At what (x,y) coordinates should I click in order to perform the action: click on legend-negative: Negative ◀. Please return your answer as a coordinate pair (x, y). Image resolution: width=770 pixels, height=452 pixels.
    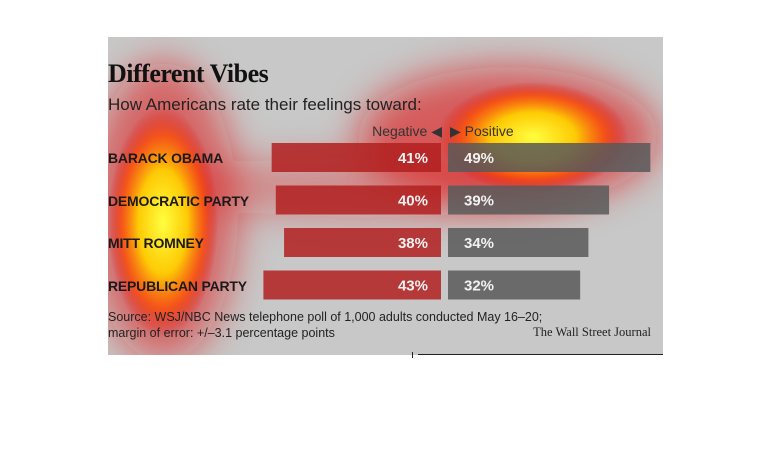
    Looking at the image, I should click on (407, 131).